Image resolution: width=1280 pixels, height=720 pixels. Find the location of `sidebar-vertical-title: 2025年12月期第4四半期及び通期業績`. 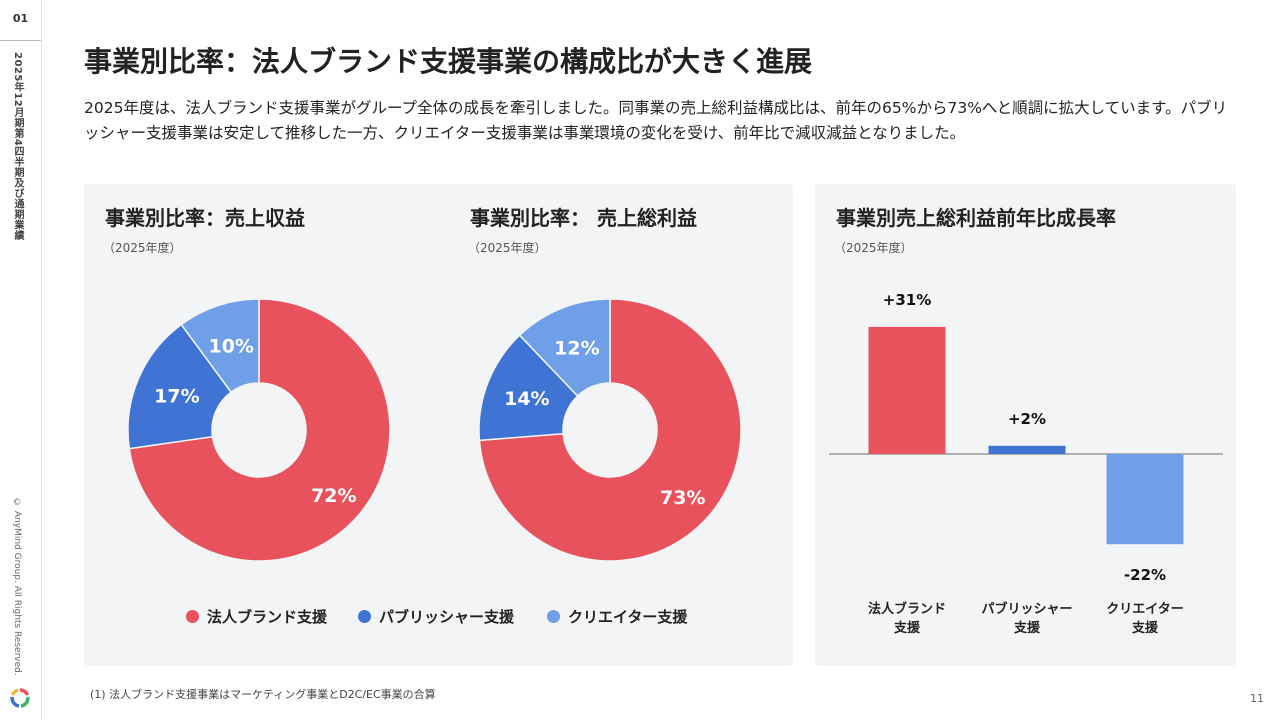

sidebar-vertical-title: 2025年12月期第4四半期及び通期業績 is located at coordinates (17, 146).